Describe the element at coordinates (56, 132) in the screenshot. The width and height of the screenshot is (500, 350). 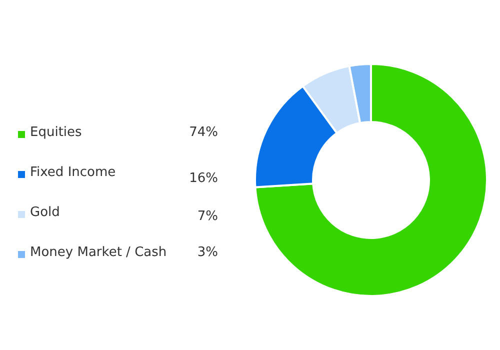
I see `legend-label: Equities` at that location.